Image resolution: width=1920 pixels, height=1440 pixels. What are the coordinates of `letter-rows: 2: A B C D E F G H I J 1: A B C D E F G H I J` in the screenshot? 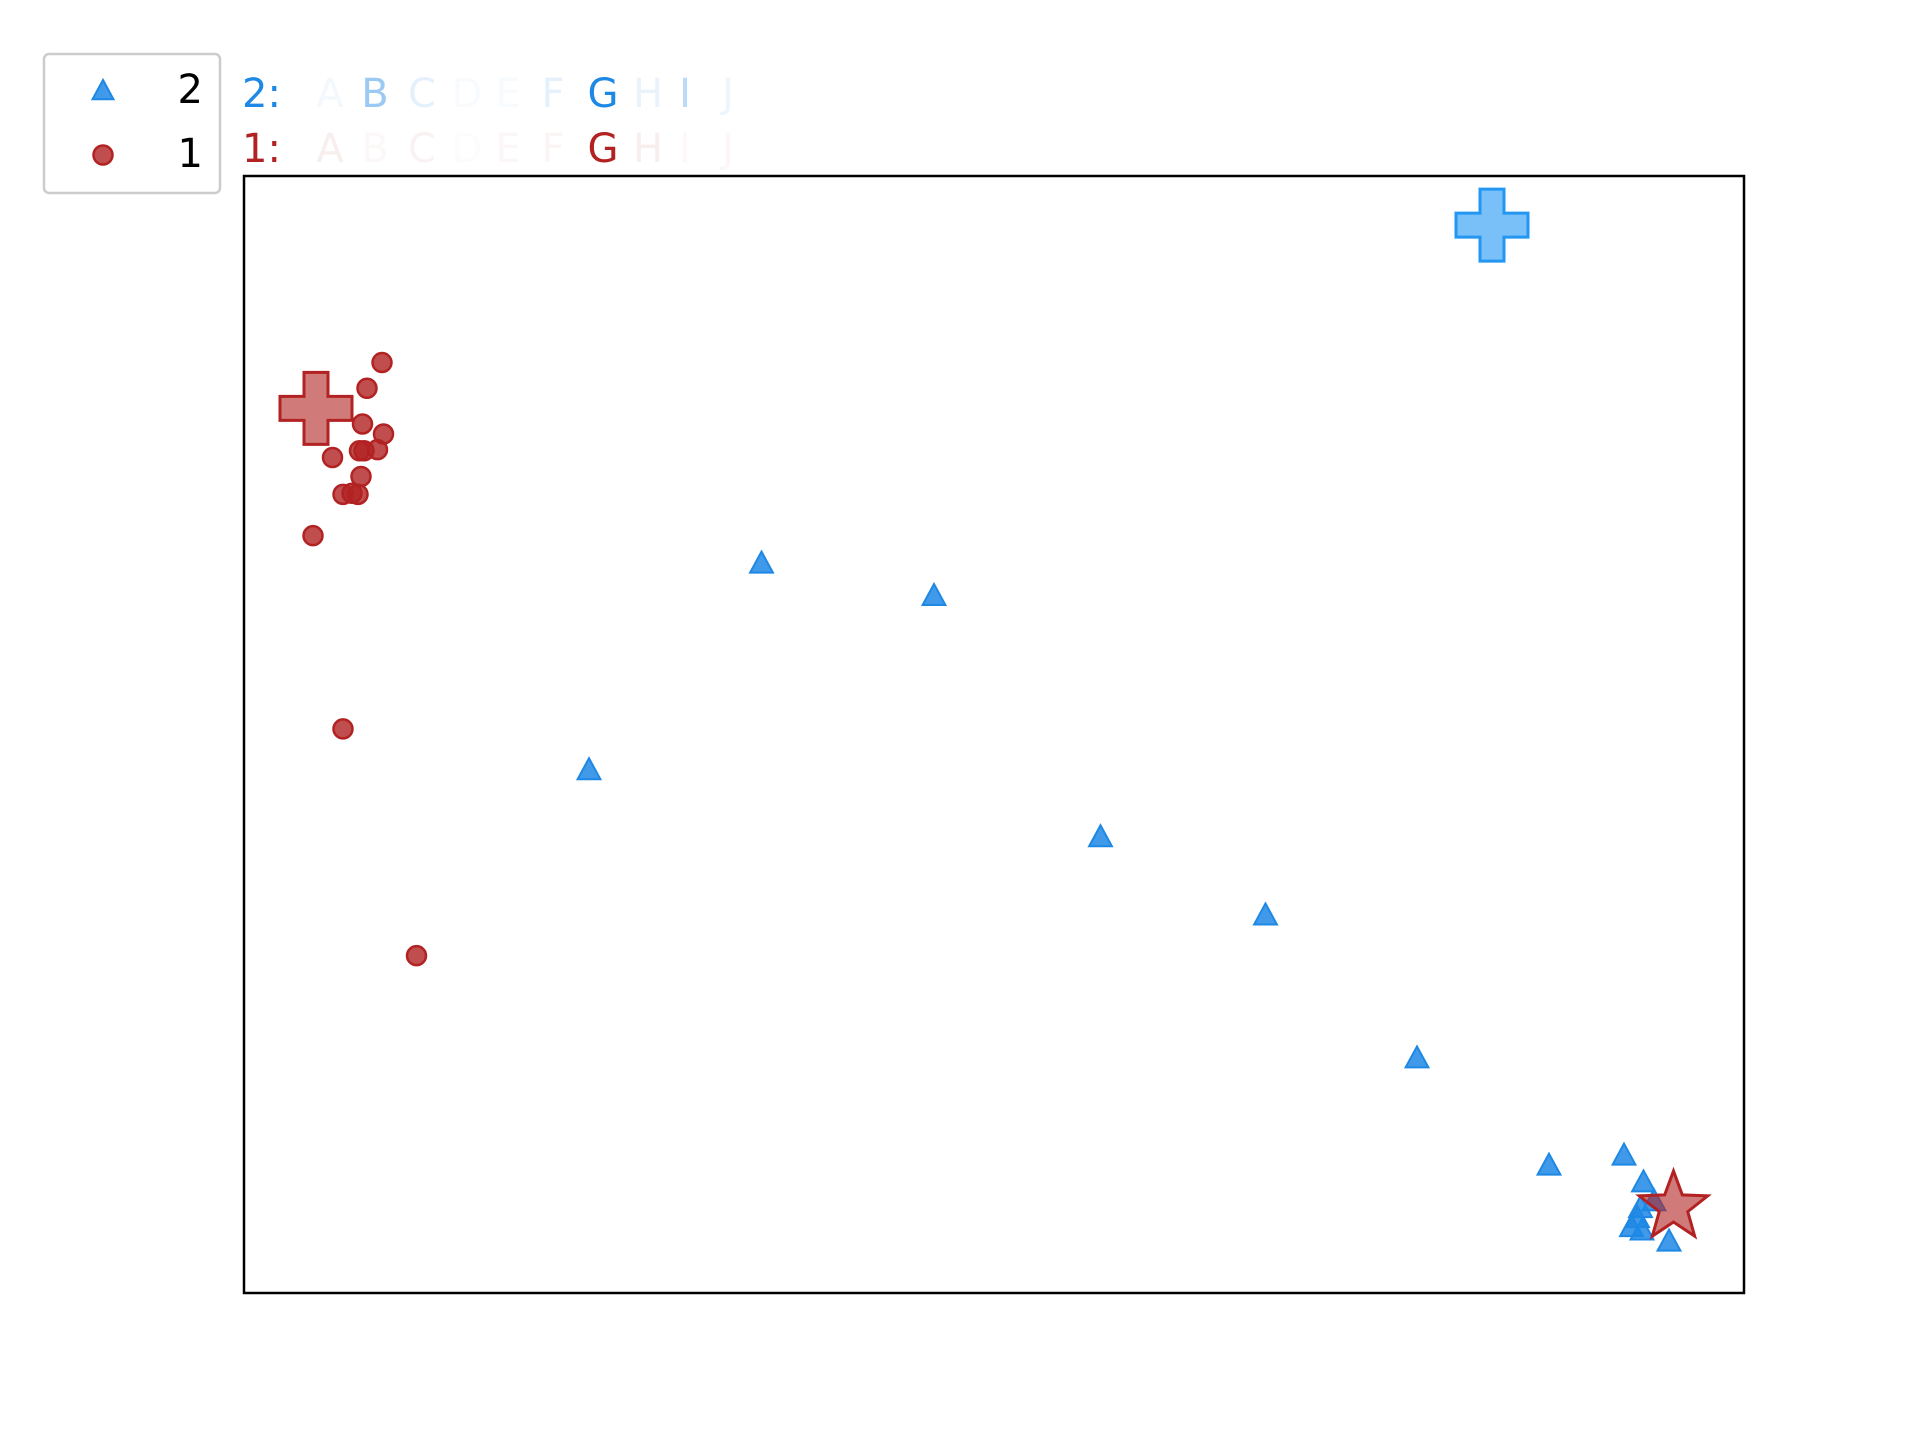 It's located at (488, 121).